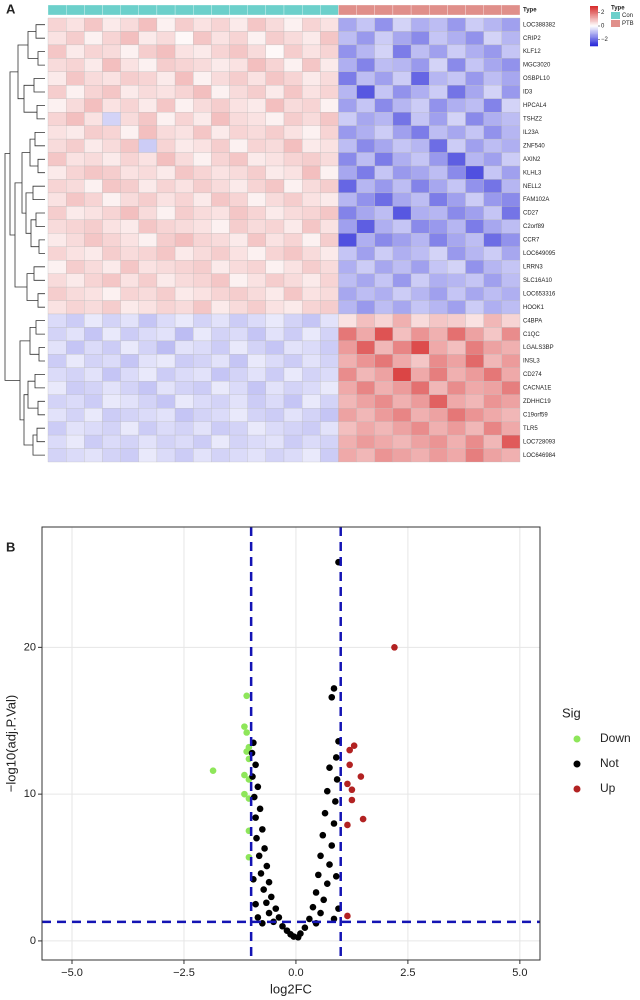 Image resolution: width=640 pixels, height=1000 pixels. What do you see at coordinates (603, 13) in the screenshot?
I see `colorbar-tick-label: 2` at bounding box center [603, 13].